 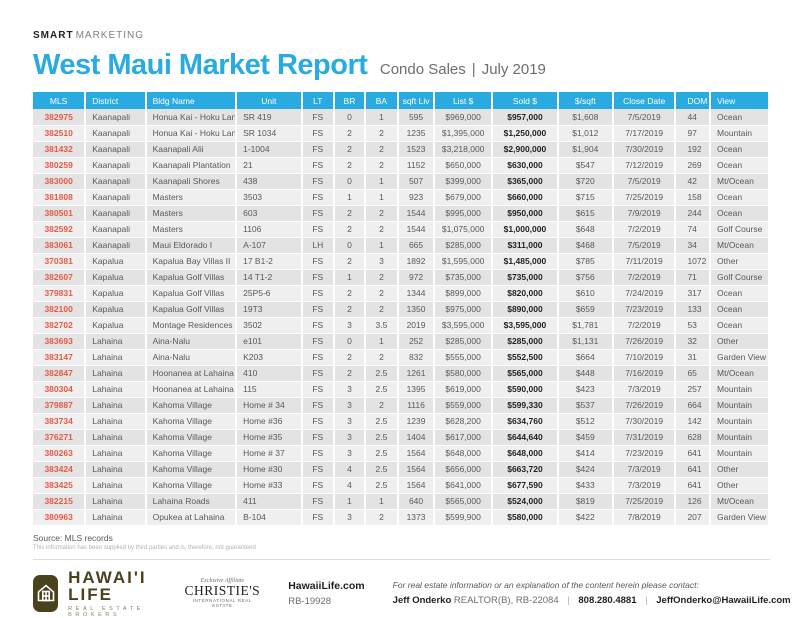 What do you see at coordinates (417, 421) in the screenshot?
I see `cell-sqft-liv: 1239` at bounding box center [417, 421].